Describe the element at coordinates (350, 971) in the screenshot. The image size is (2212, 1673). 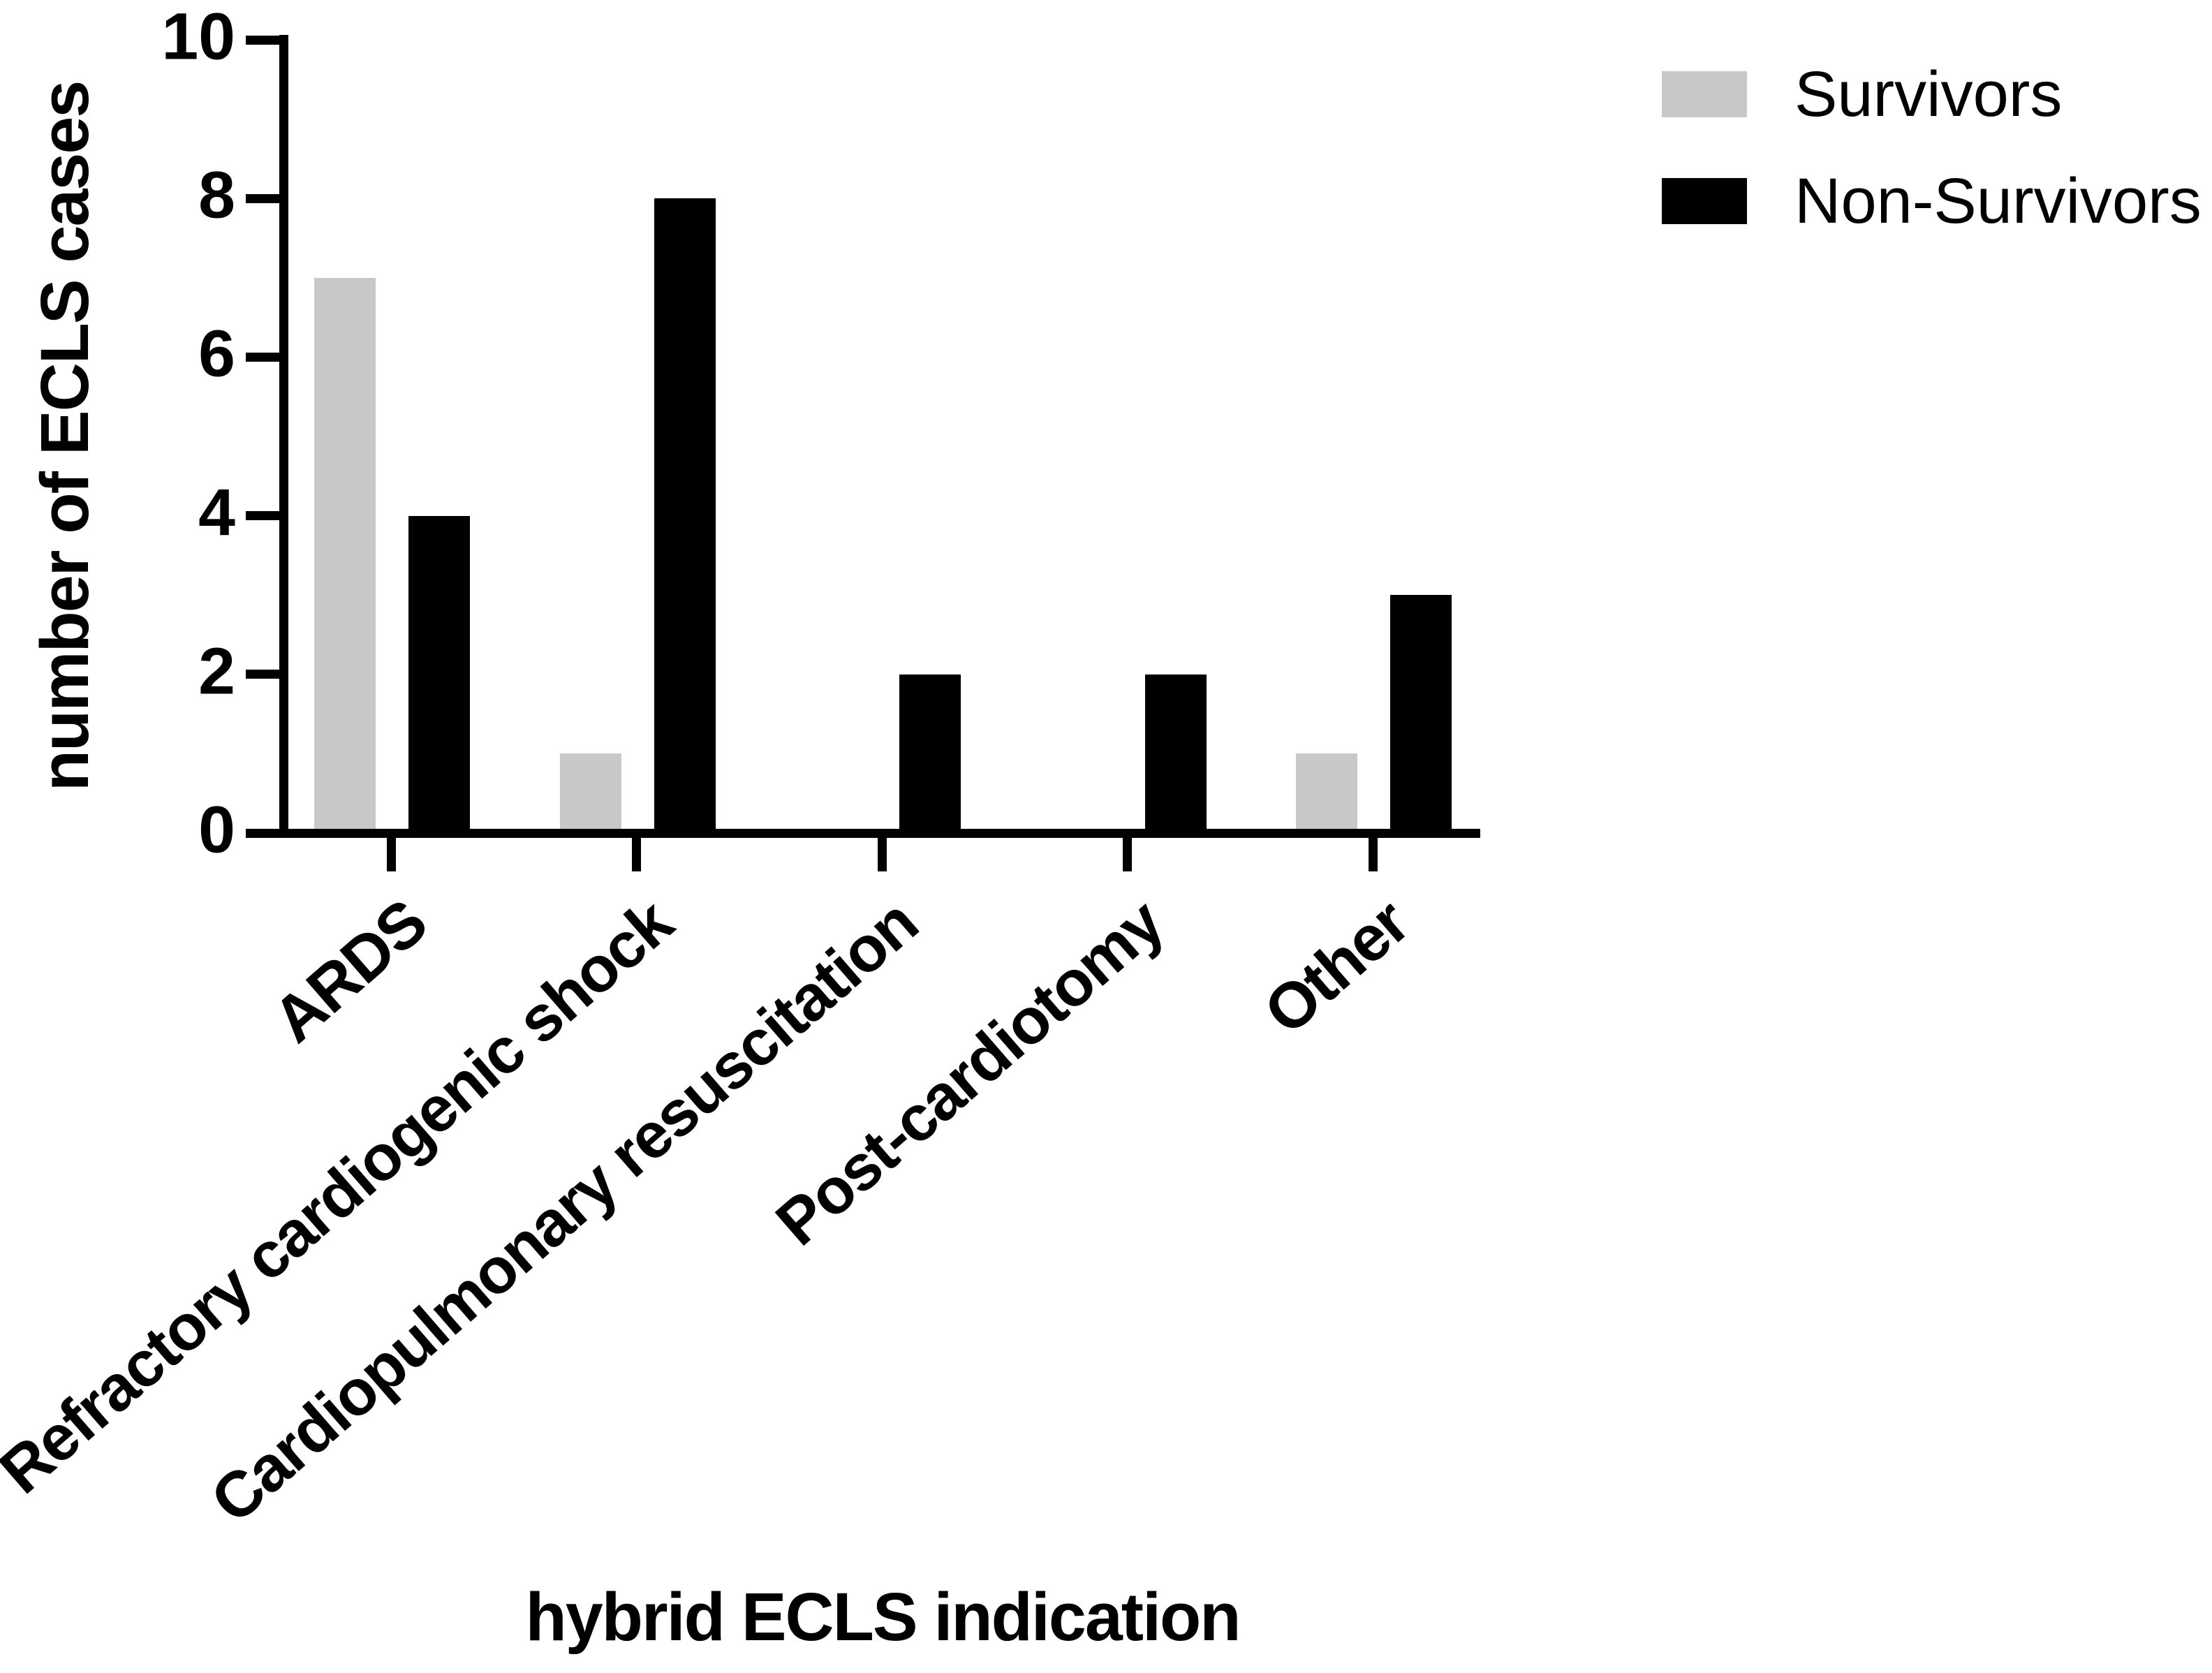
I see `x-category-label-0: ARDS` at that location.